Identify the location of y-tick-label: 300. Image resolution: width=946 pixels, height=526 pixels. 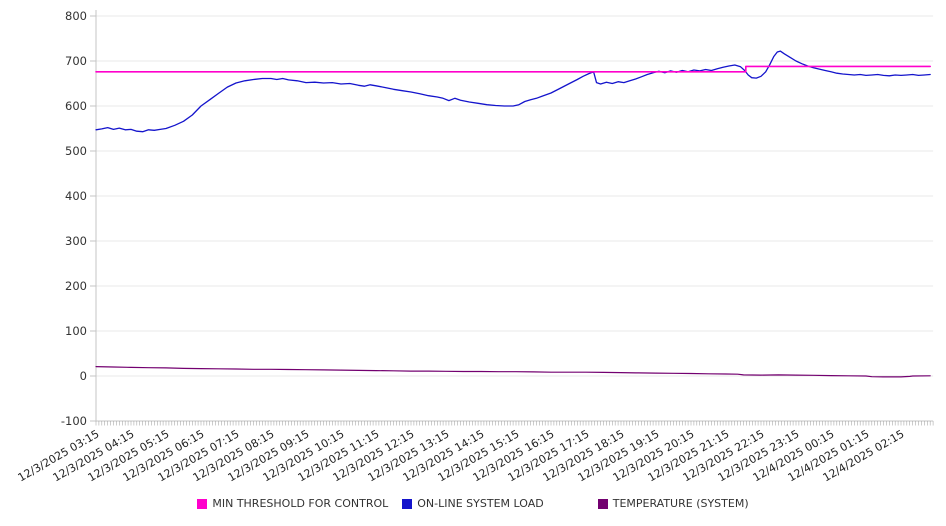
(76, 241).